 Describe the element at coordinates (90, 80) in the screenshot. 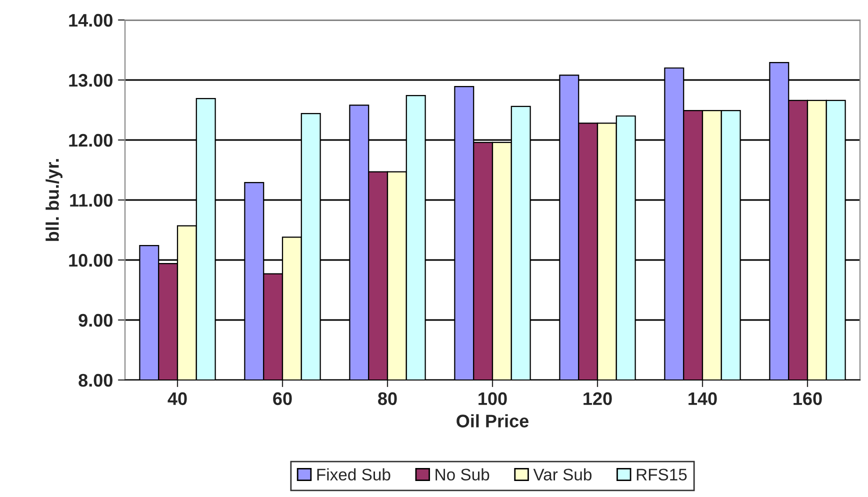

I see `y-tick-label: 13.00` at that location.